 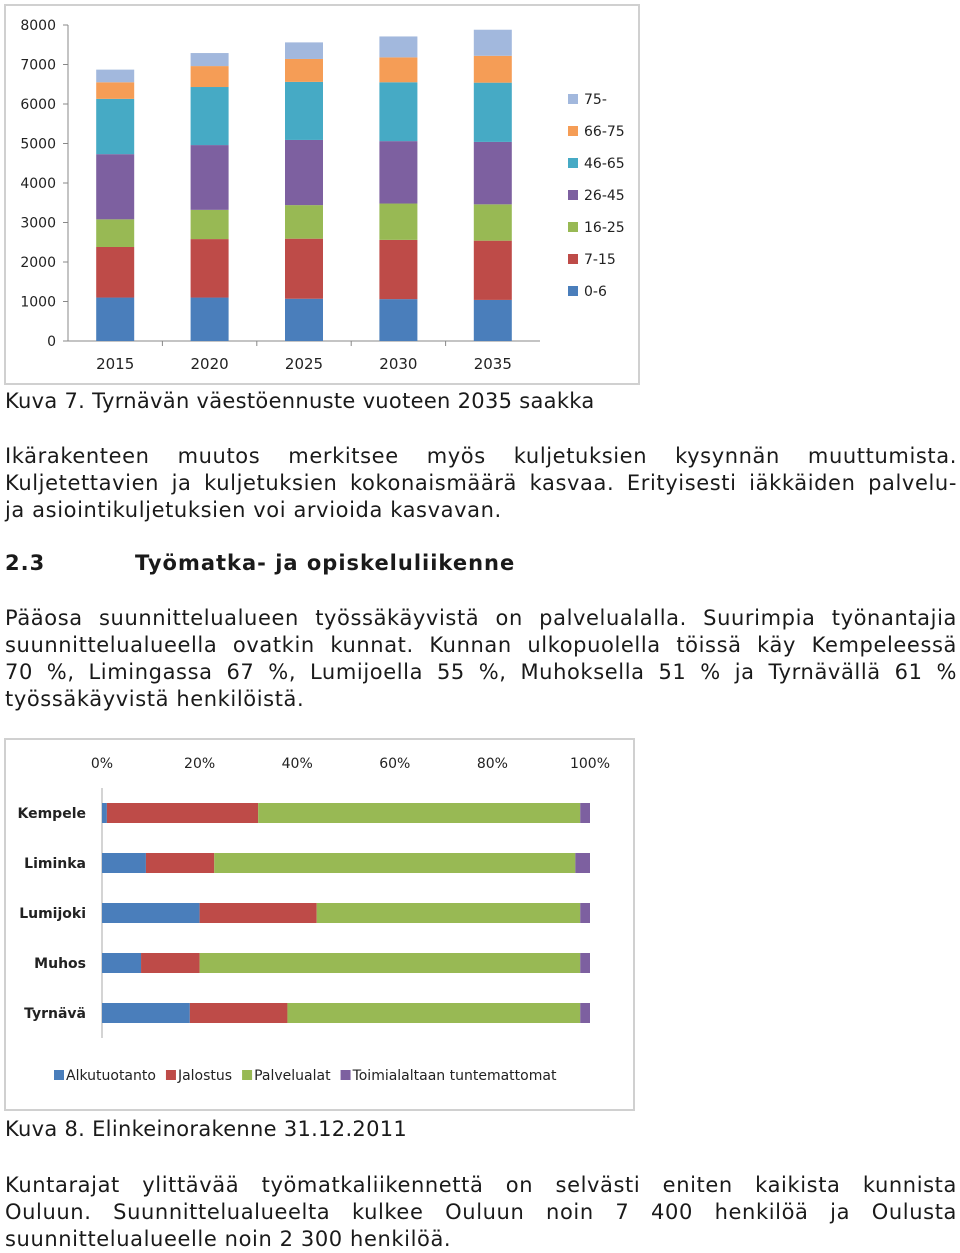 I want to click on section-number: 2.3, so click(x=25, y=563).